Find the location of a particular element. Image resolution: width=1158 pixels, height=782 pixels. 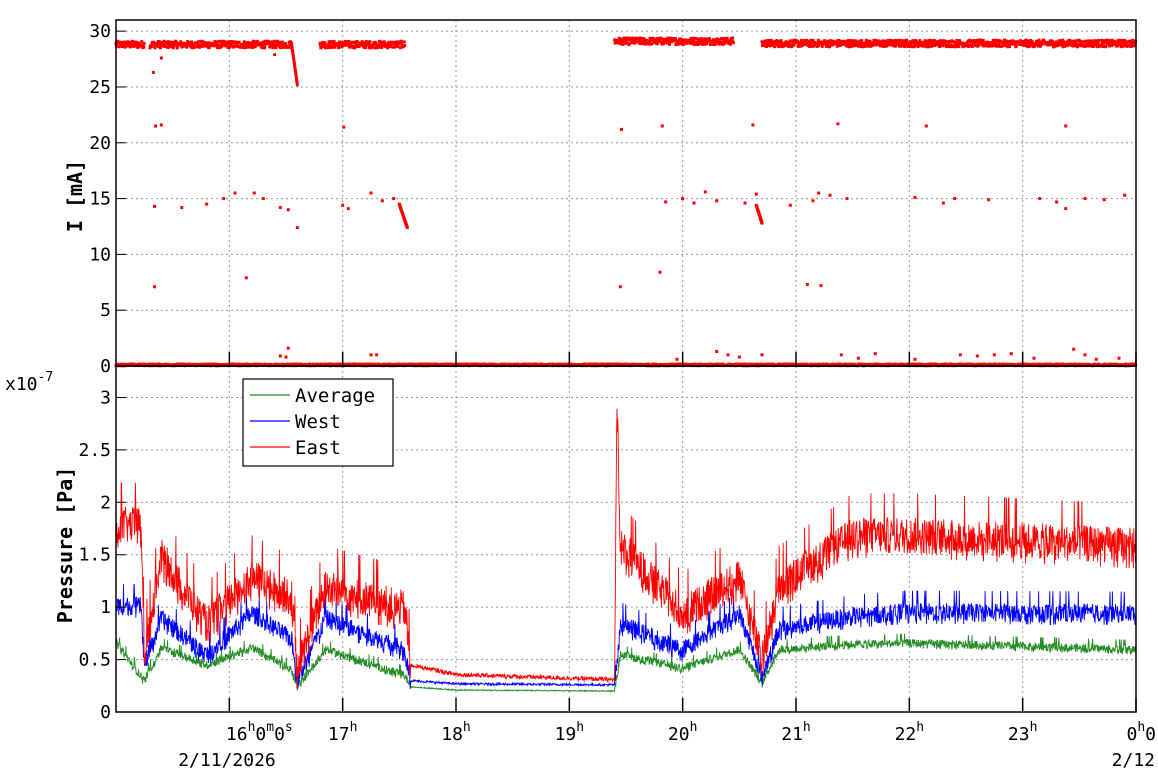

y-tick-label: 0 is located at coordinates (105, 712).